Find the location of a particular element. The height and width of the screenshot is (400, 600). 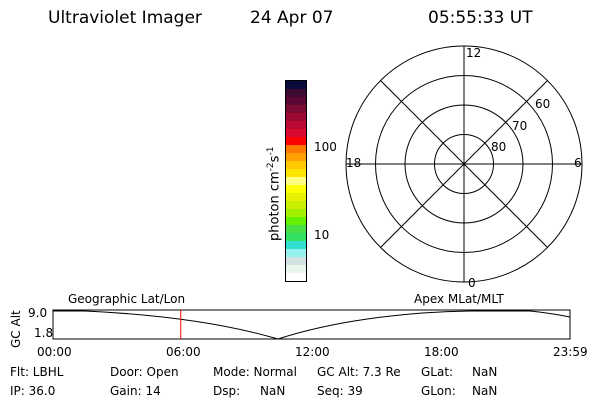

xtick: 23:59 is located at coordinates (570, 352).